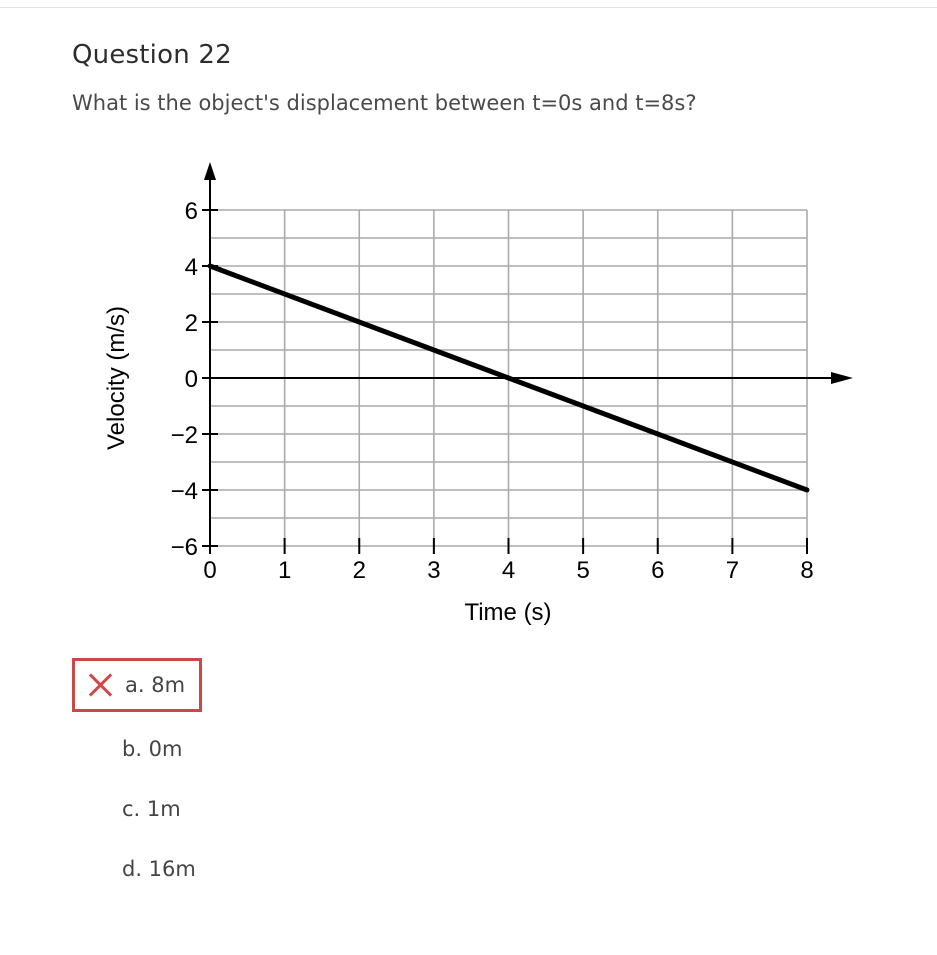 The width and height of the screenshot is (937, 955). What do you see at coordinates (209, 570) in the screenshot?
I see `x-tick-label: 0` at bounding box center [209, 570].